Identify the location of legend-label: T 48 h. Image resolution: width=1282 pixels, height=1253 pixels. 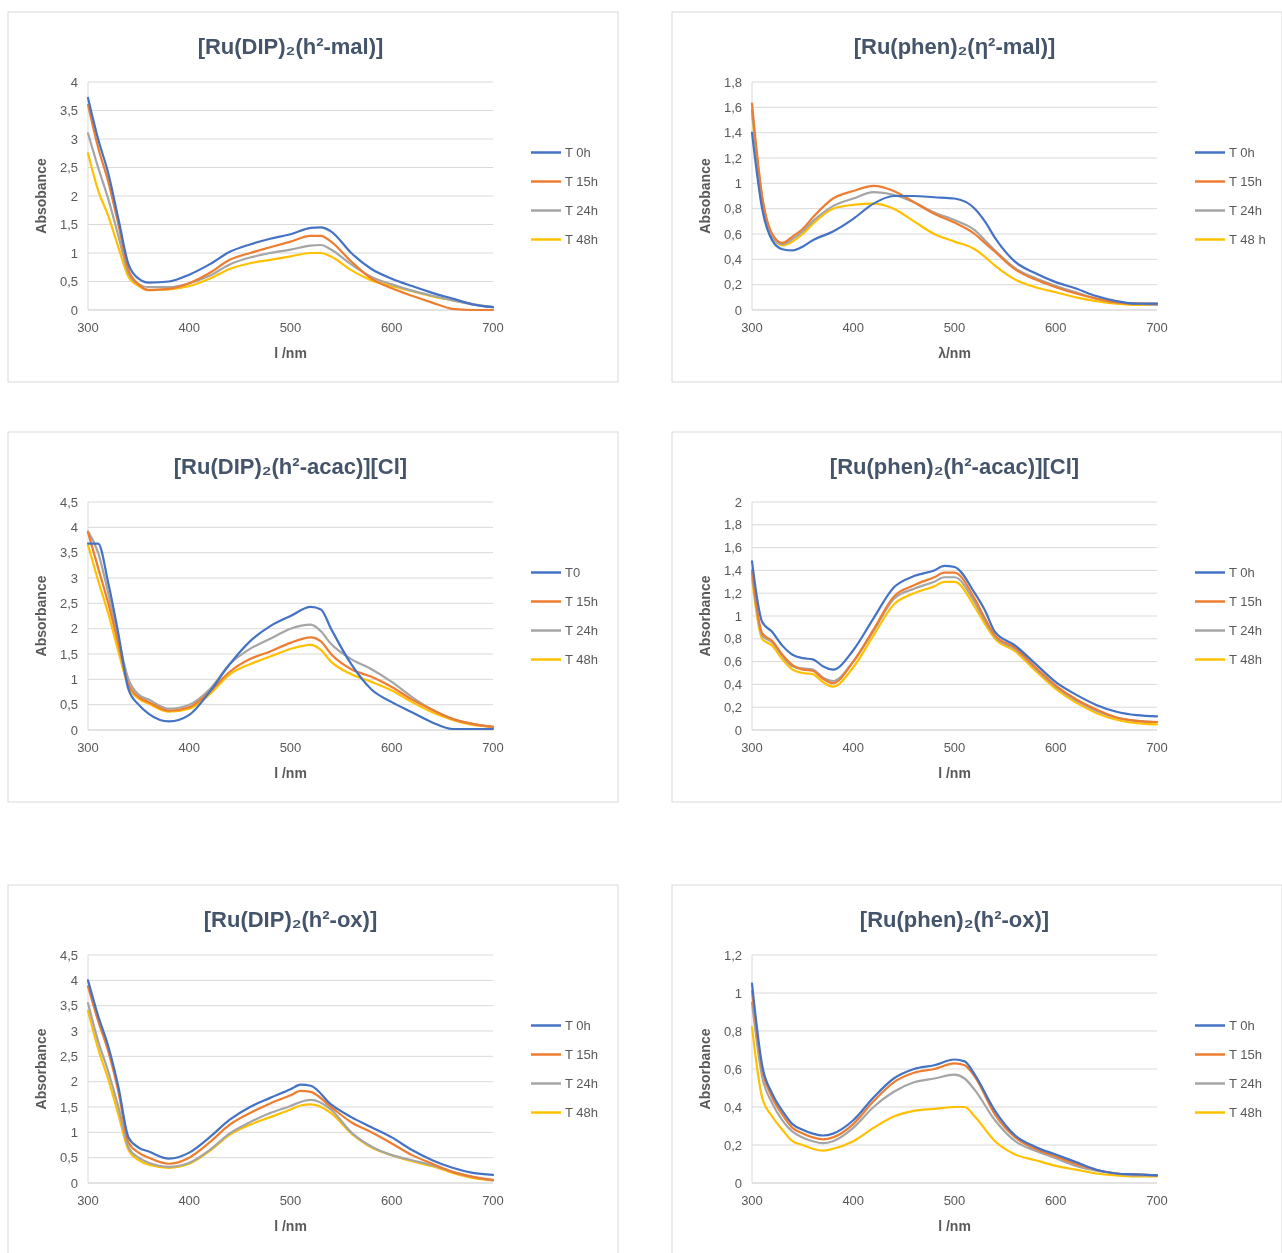
(1247, 240).